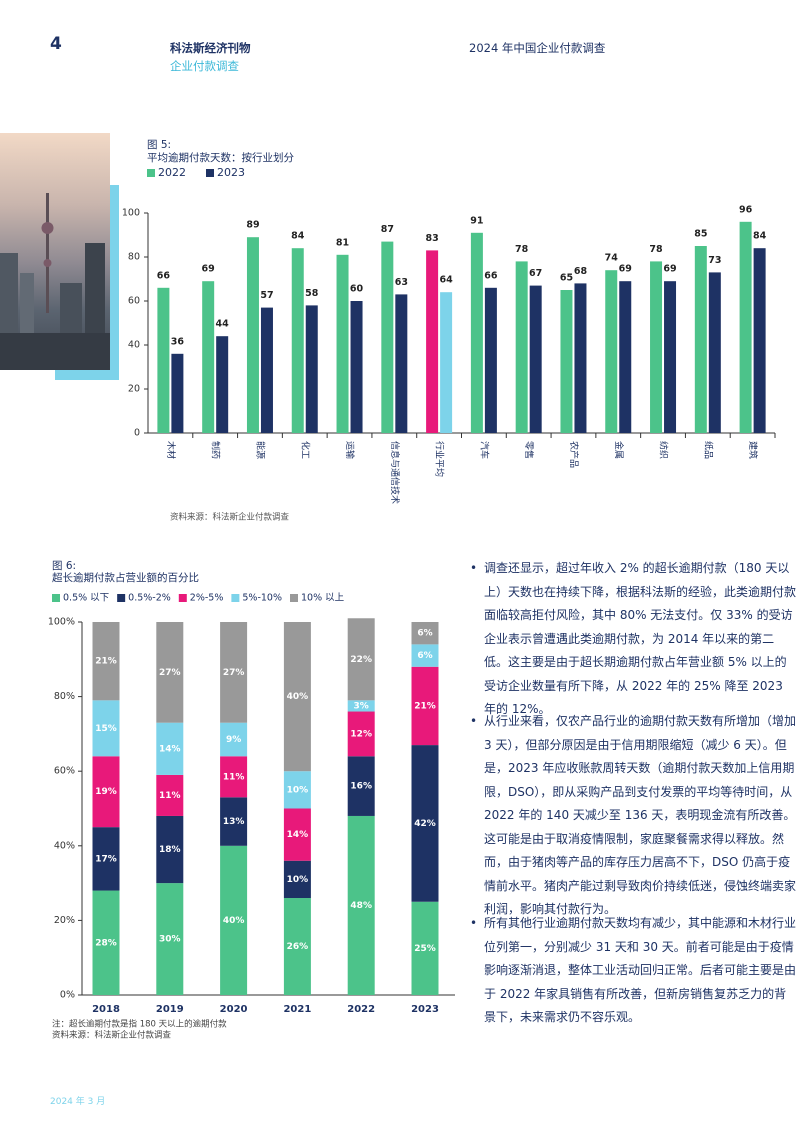  I want to click on x-tick-label: 2018, so click(106, 1009).